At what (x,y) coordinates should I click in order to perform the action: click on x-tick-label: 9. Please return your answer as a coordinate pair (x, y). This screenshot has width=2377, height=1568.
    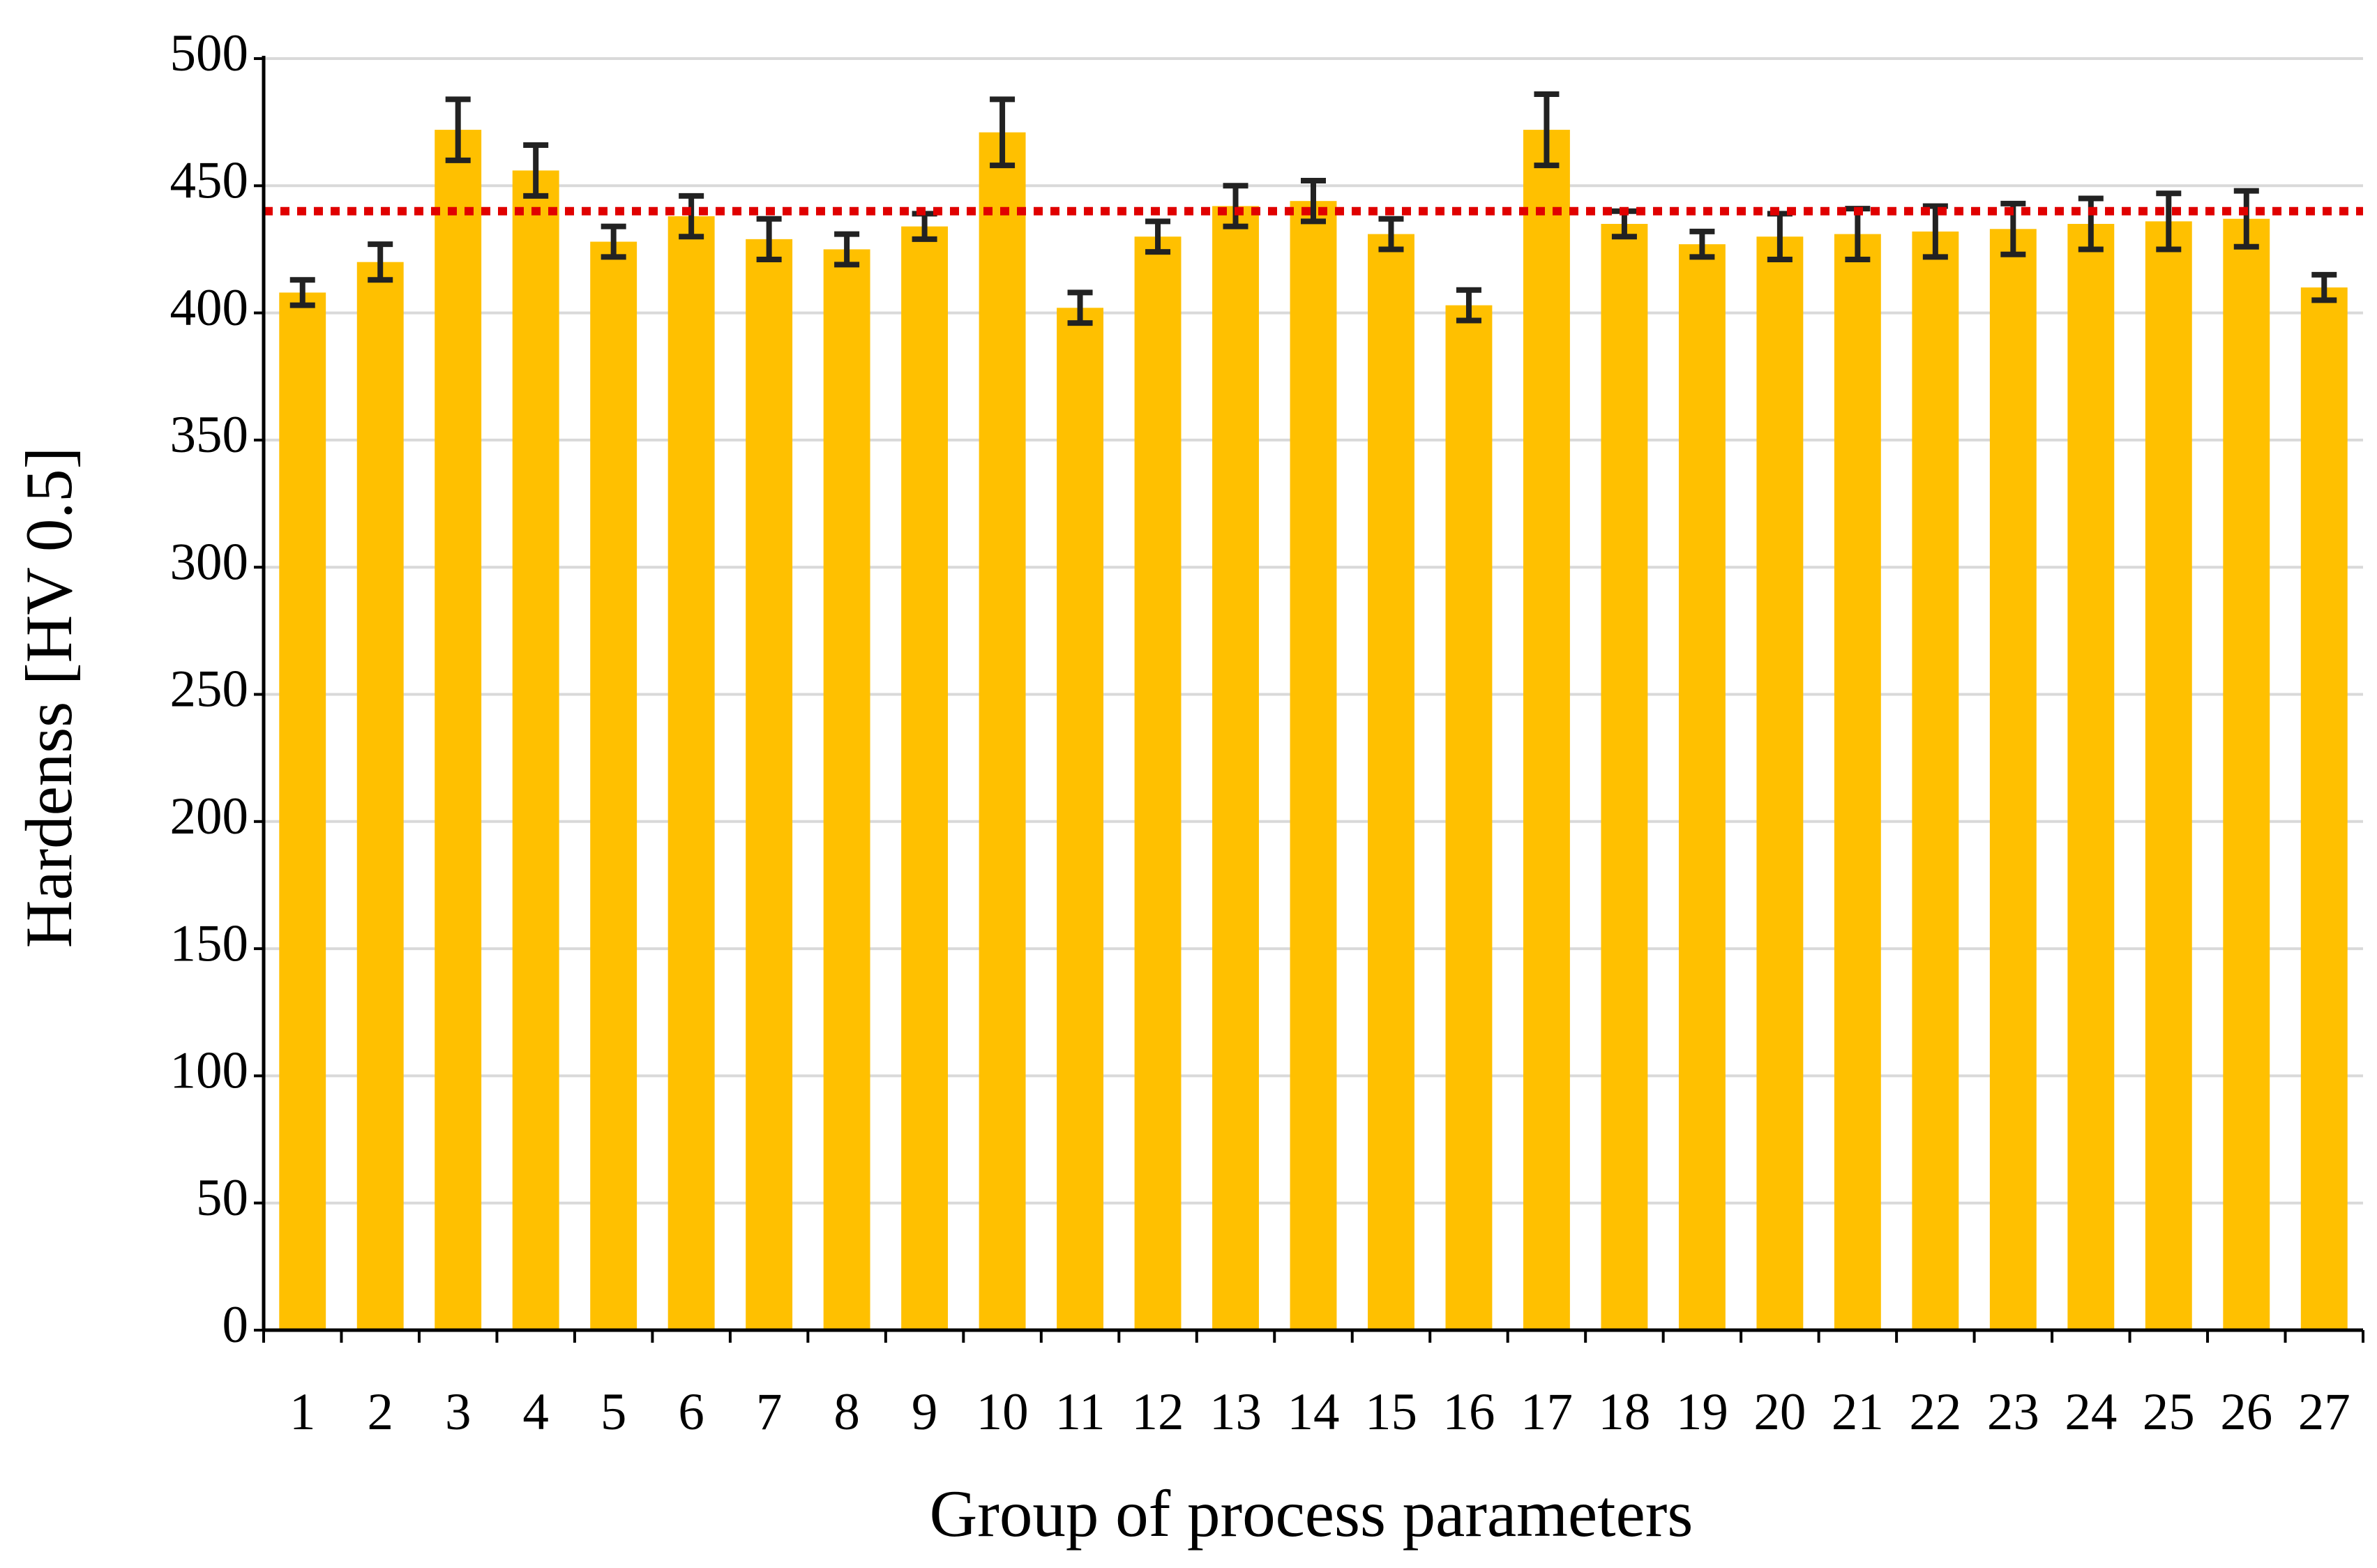
    Looking at the image, I should click on (925, 1412).